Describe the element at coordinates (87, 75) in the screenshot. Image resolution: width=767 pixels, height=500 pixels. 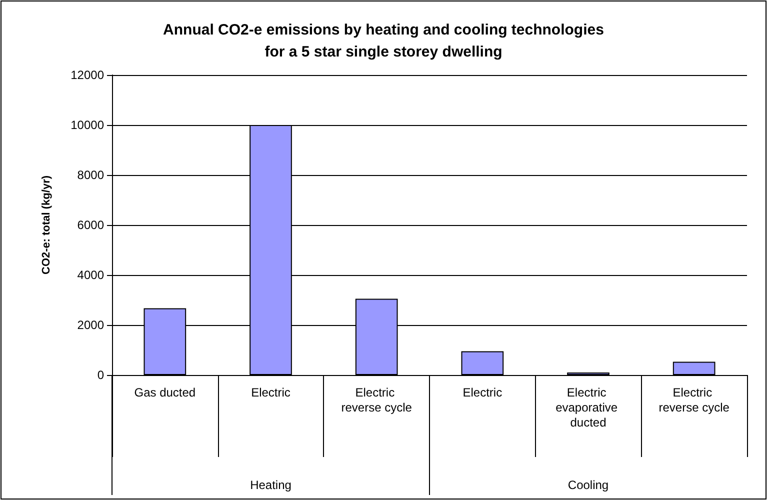
I see `y-tick-label: 12000` at that location.